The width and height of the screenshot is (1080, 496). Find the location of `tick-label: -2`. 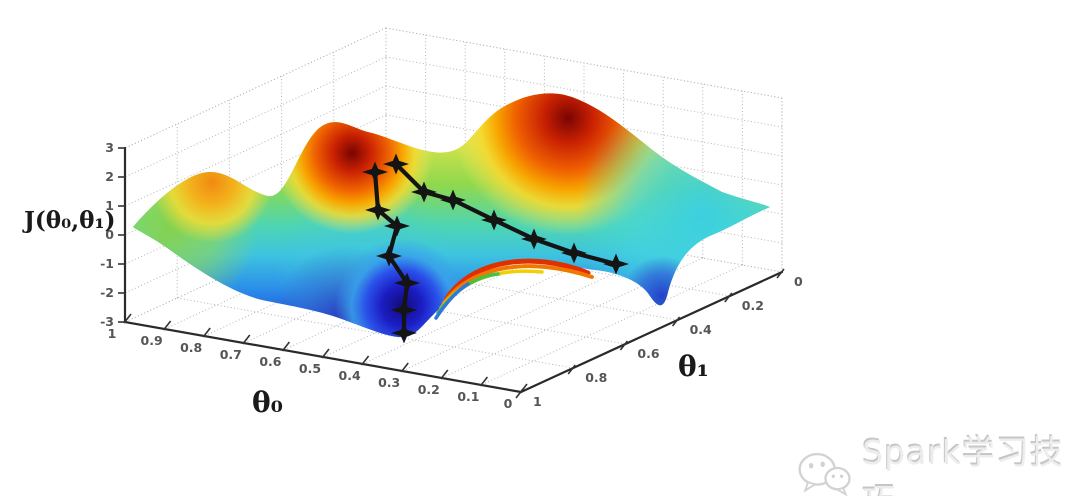

tick-label: -2 is located at coordinates (107, 292).